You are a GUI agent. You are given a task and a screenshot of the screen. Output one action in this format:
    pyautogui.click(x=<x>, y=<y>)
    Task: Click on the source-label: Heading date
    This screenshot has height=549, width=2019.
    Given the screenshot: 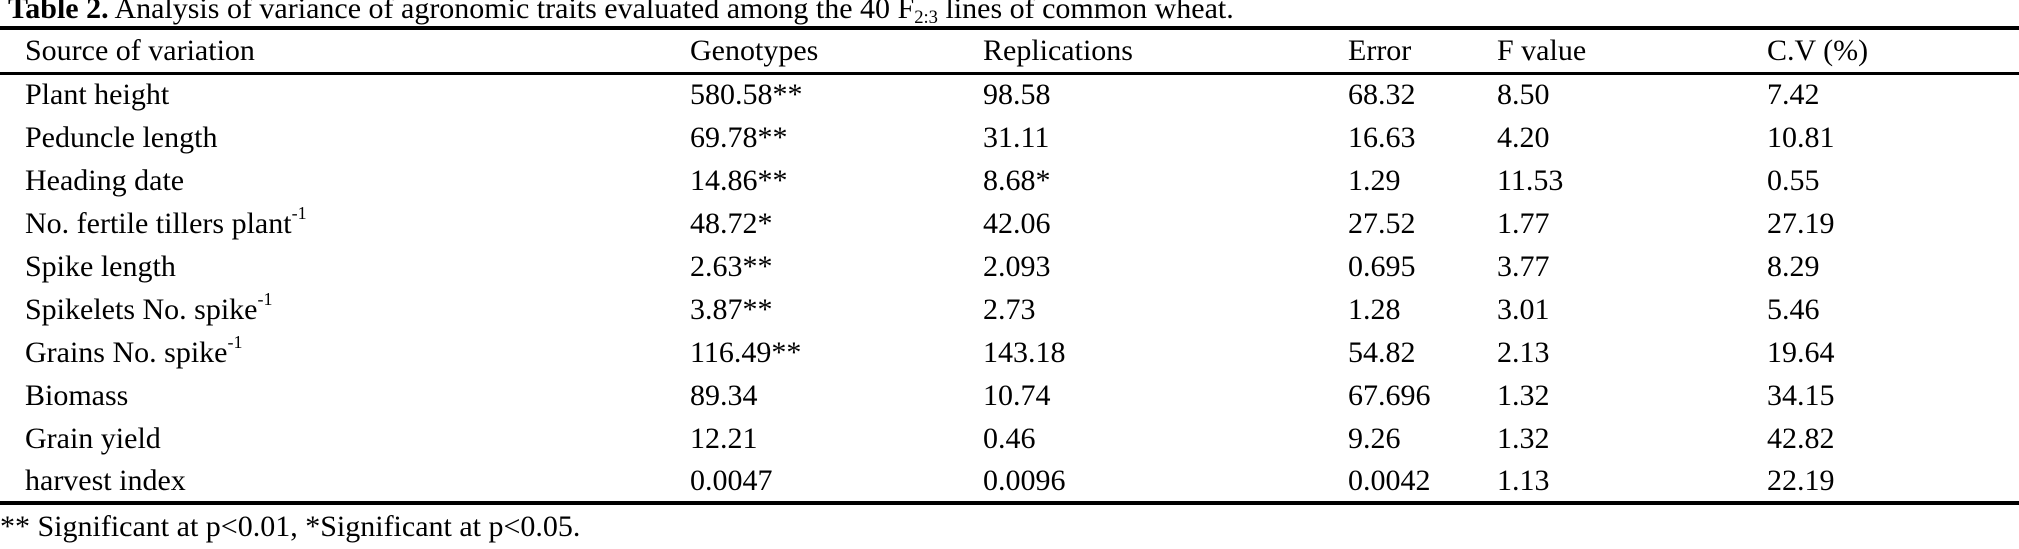 What is the action you would take?
    pyautogui.click(x=105, y=180)
    